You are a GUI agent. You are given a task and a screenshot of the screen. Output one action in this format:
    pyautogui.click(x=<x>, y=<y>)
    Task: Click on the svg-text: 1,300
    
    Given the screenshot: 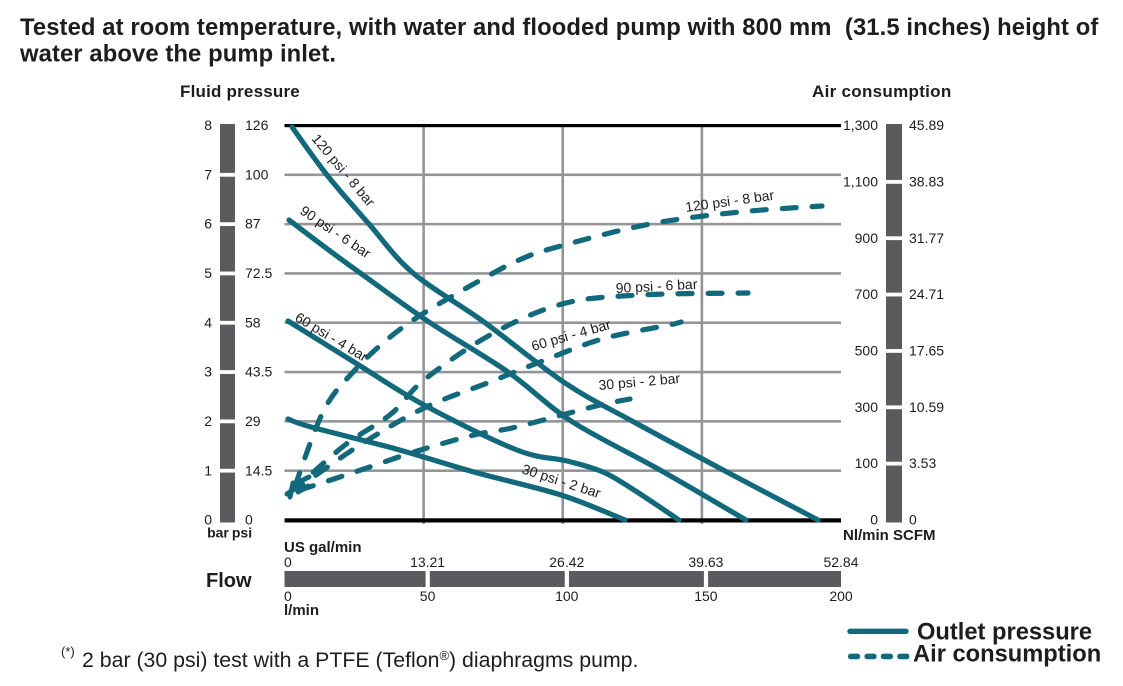 What is the action you would take?
    pyautogui.click(x=860, y=125)
    